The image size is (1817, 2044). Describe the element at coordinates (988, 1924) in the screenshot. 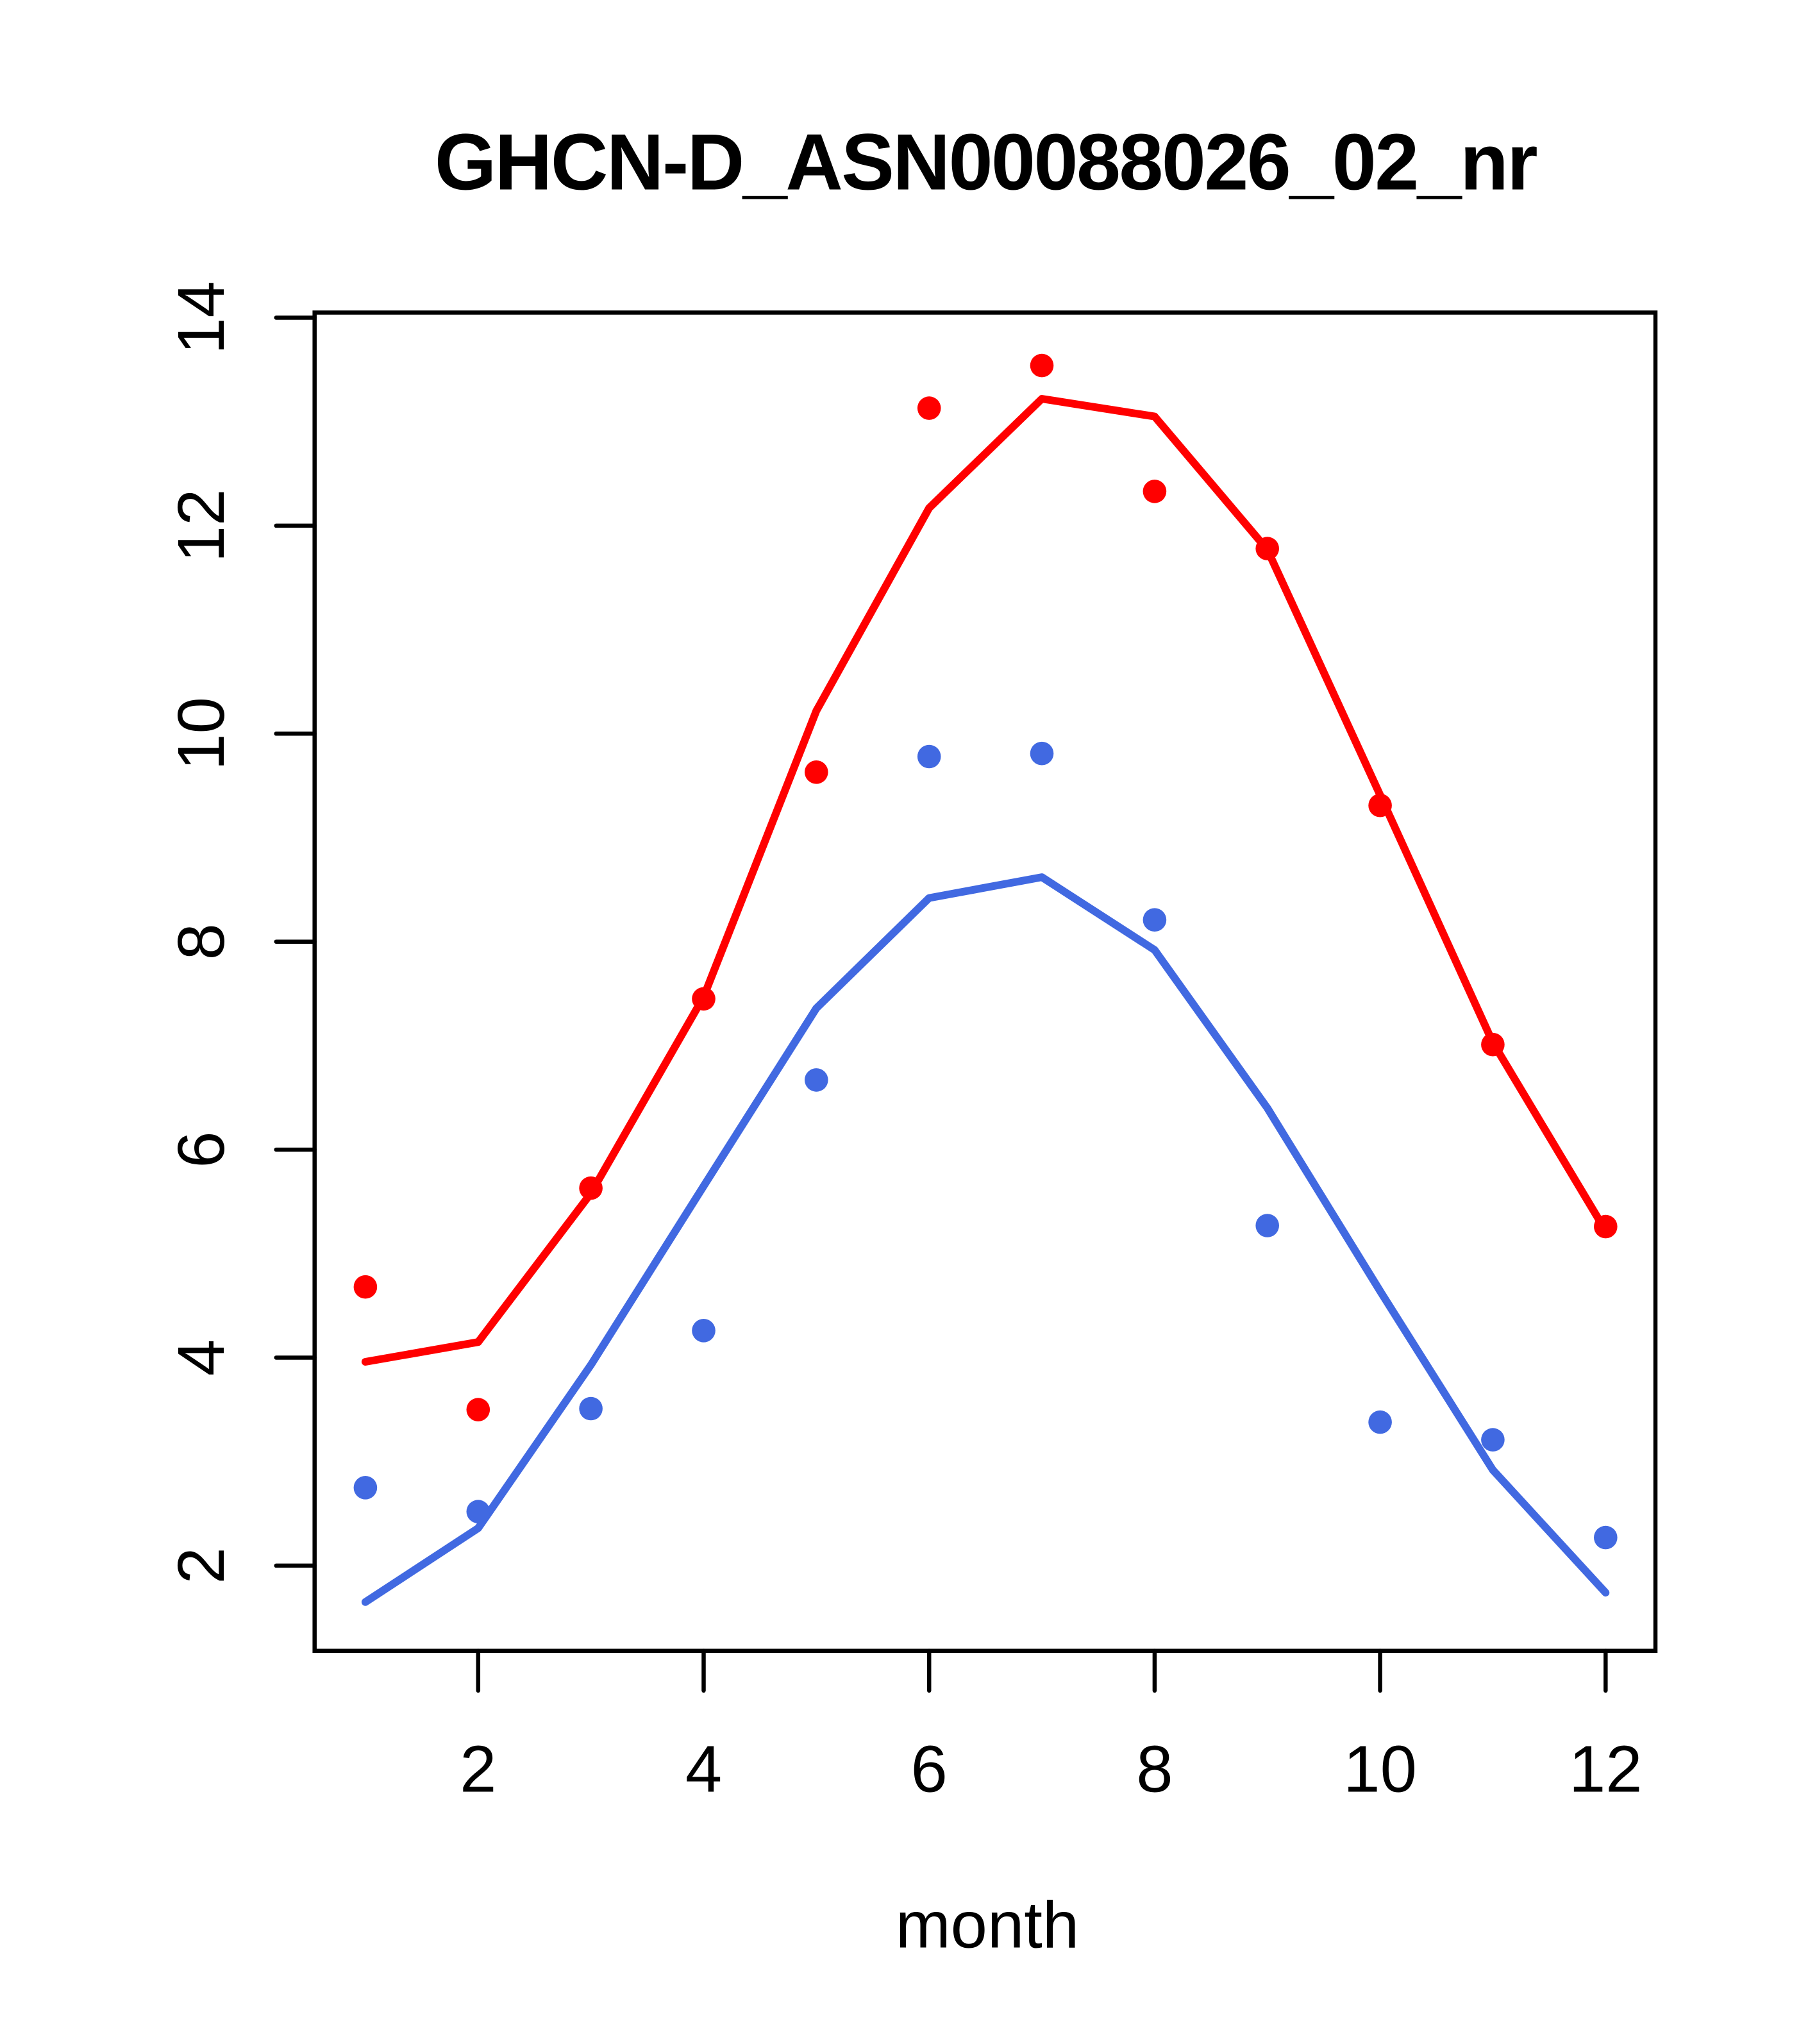

I see `svg-text: month` at that location.